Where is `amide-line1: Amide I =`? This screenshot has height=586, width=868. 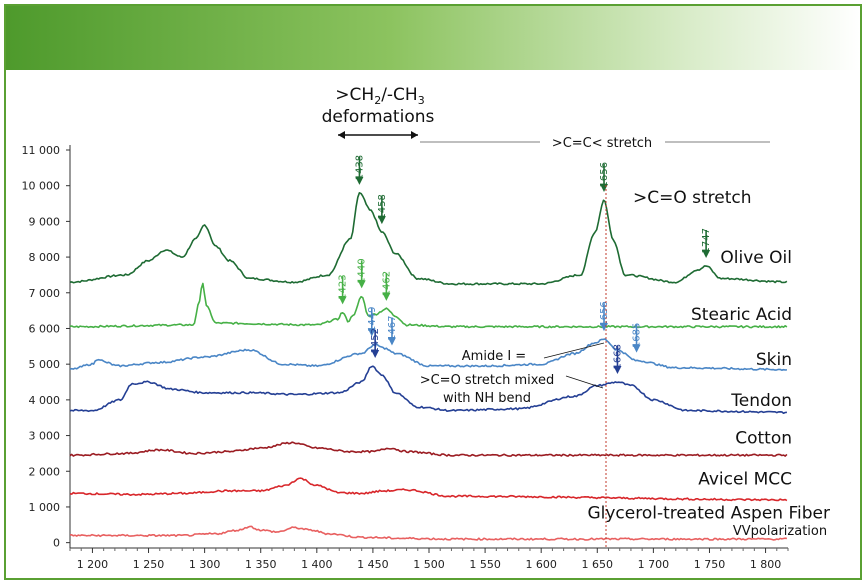
amide-line1: Amide I = is located at coordinates (494, 356).